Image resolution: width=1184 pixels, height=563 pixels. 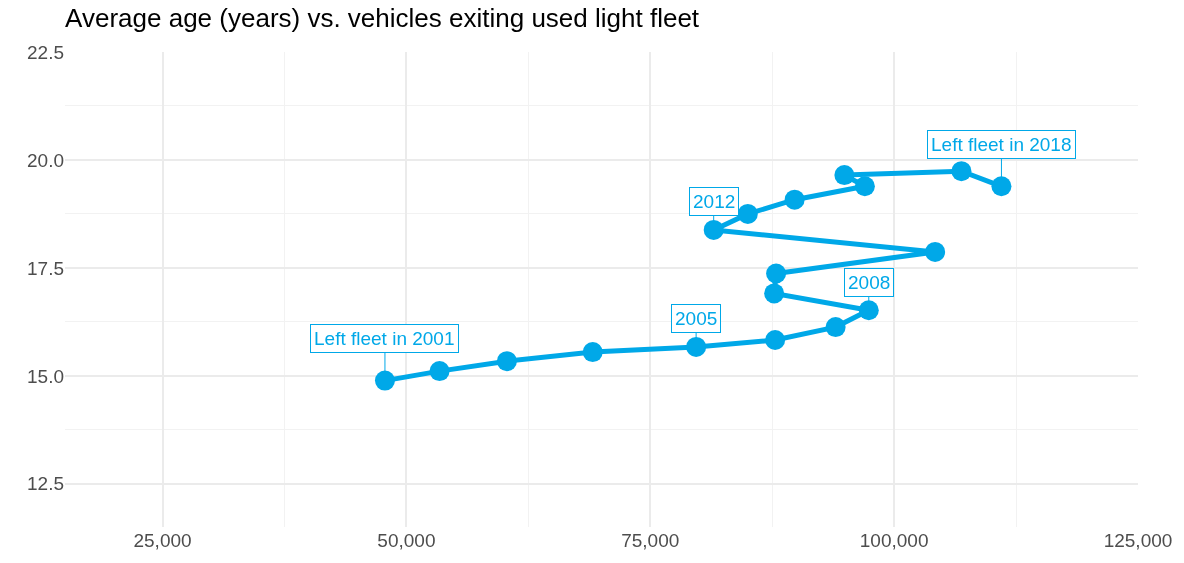 I want to click on x-tick-label: 50,000, so click(x=406, y=540).